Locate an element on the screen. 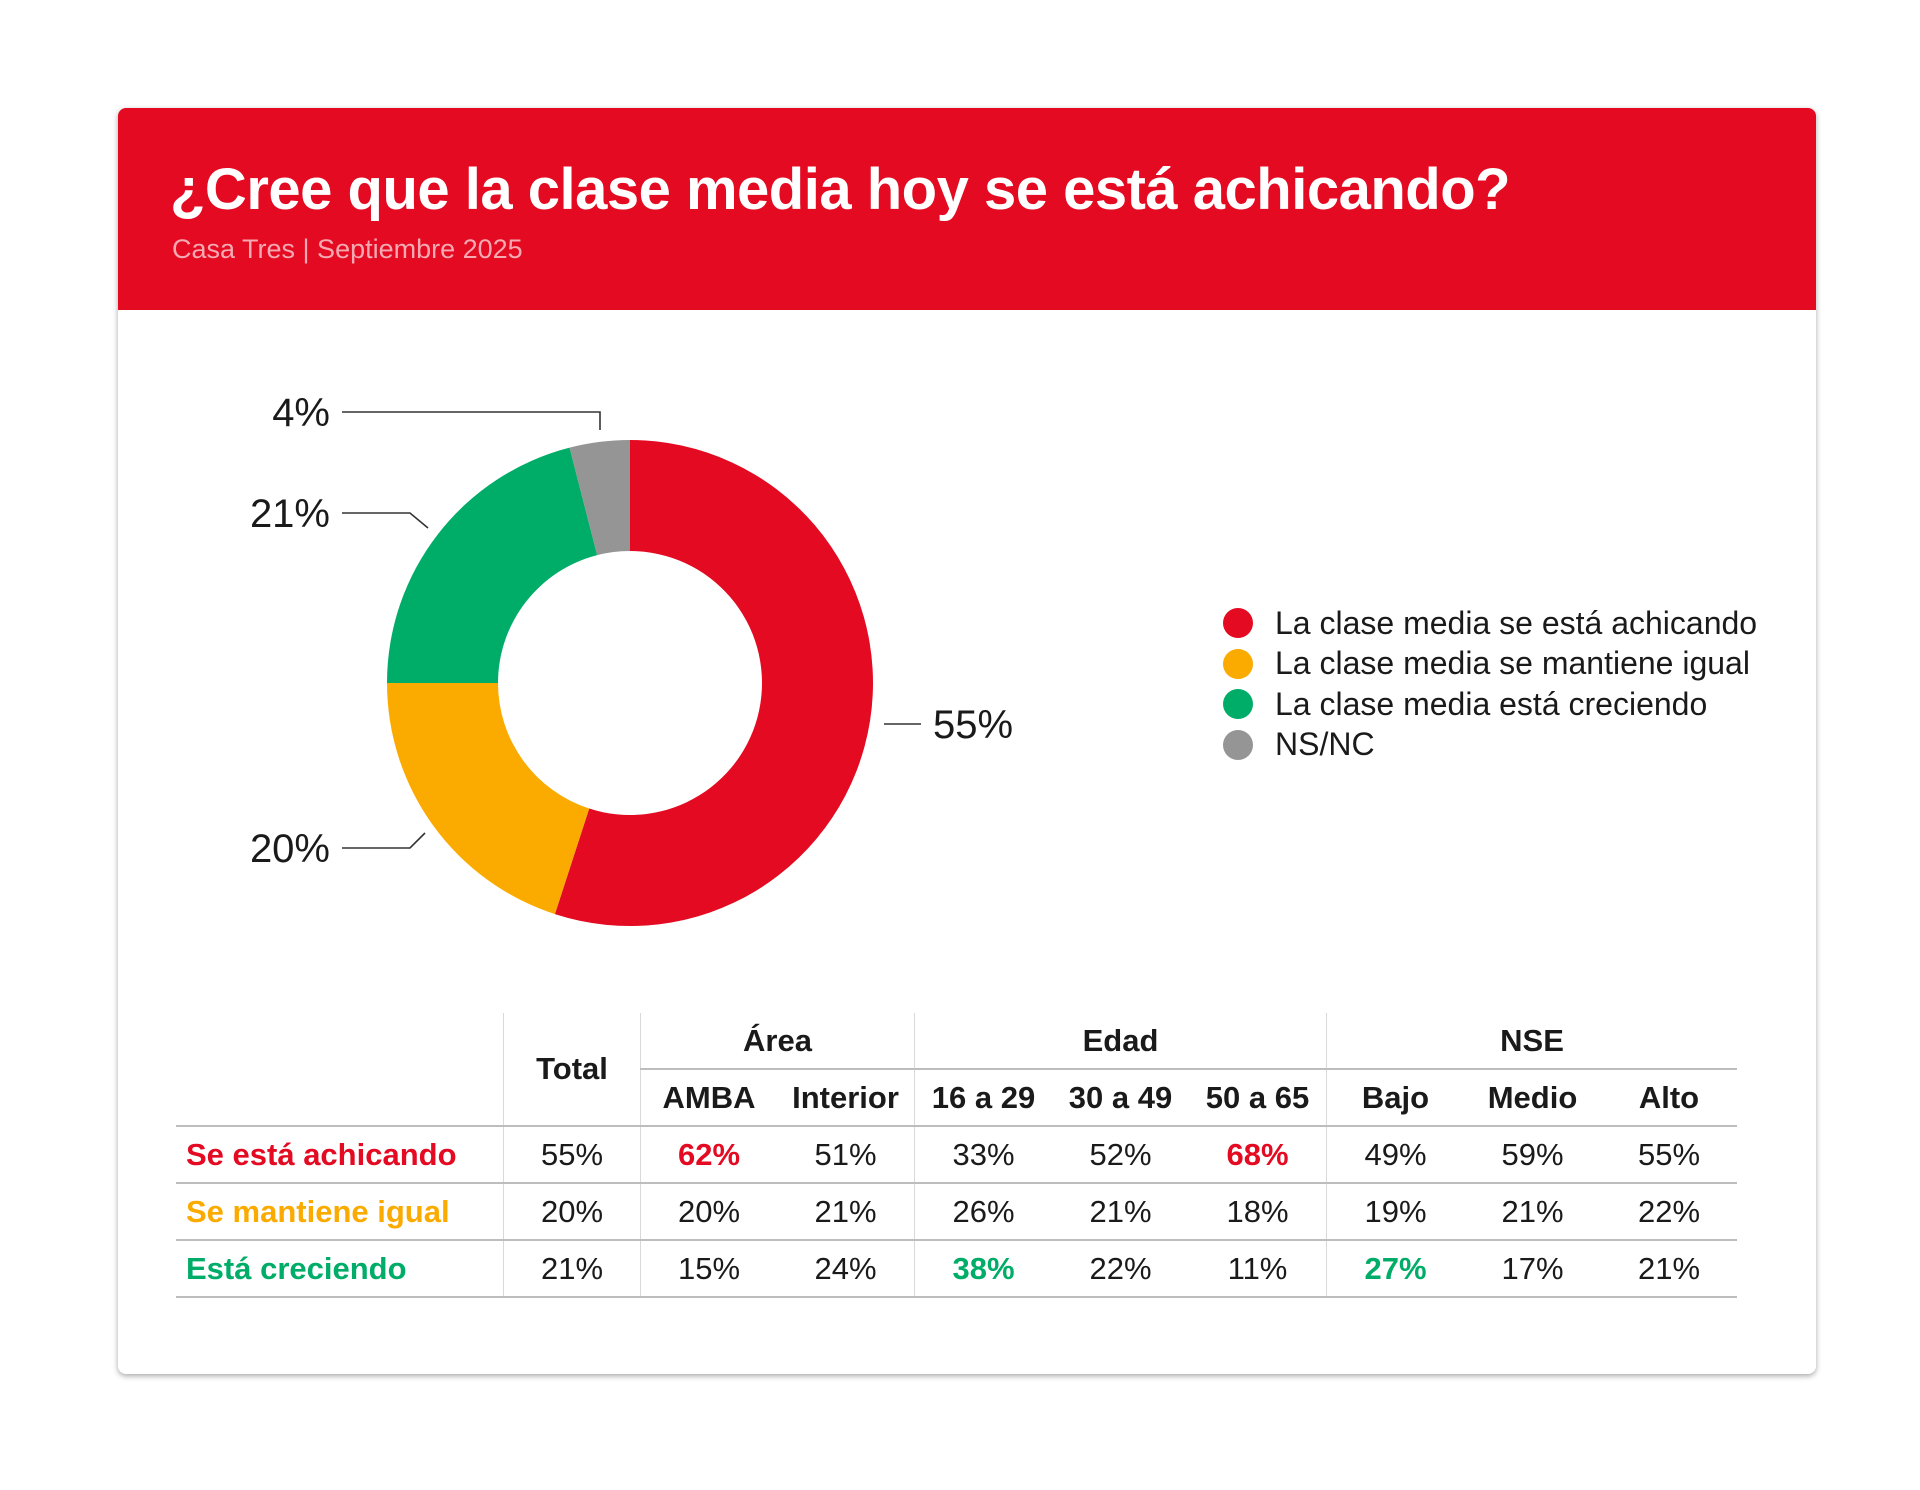 Image resolution: width=1920 pixels, height=1490 pixels. group-header-nse: NSE is located at coordinates (1531, 1041).